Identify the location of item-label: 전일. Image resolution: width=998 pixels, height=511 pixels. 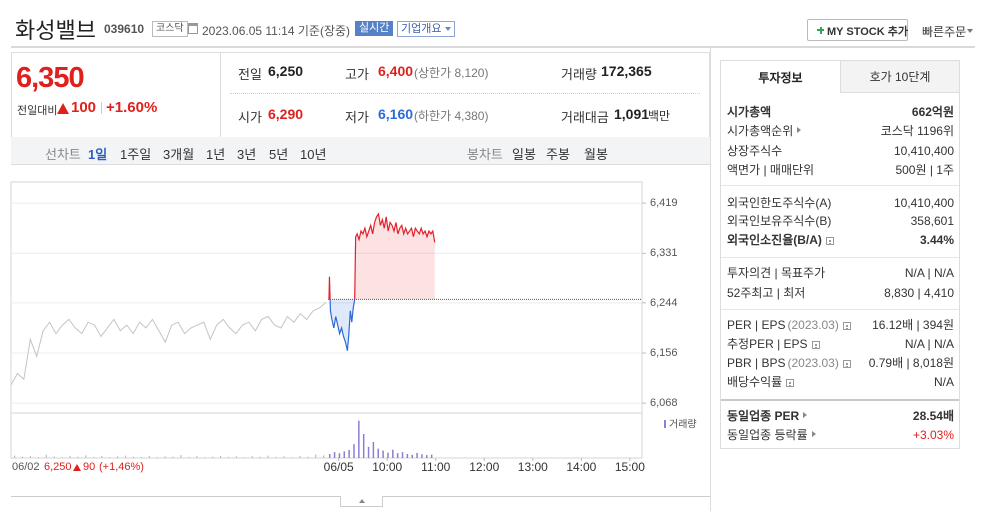
(250, 74).